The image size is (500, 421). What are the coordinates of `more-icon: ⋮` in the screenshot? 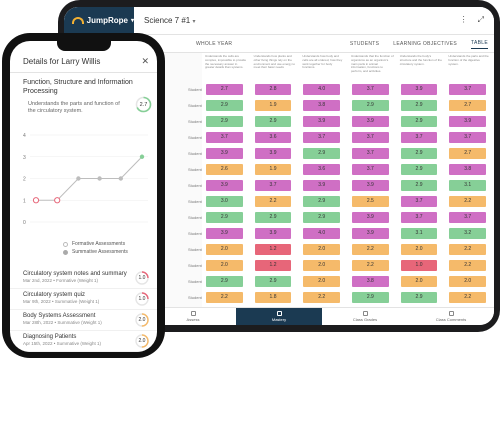 It's located at (463, 19).